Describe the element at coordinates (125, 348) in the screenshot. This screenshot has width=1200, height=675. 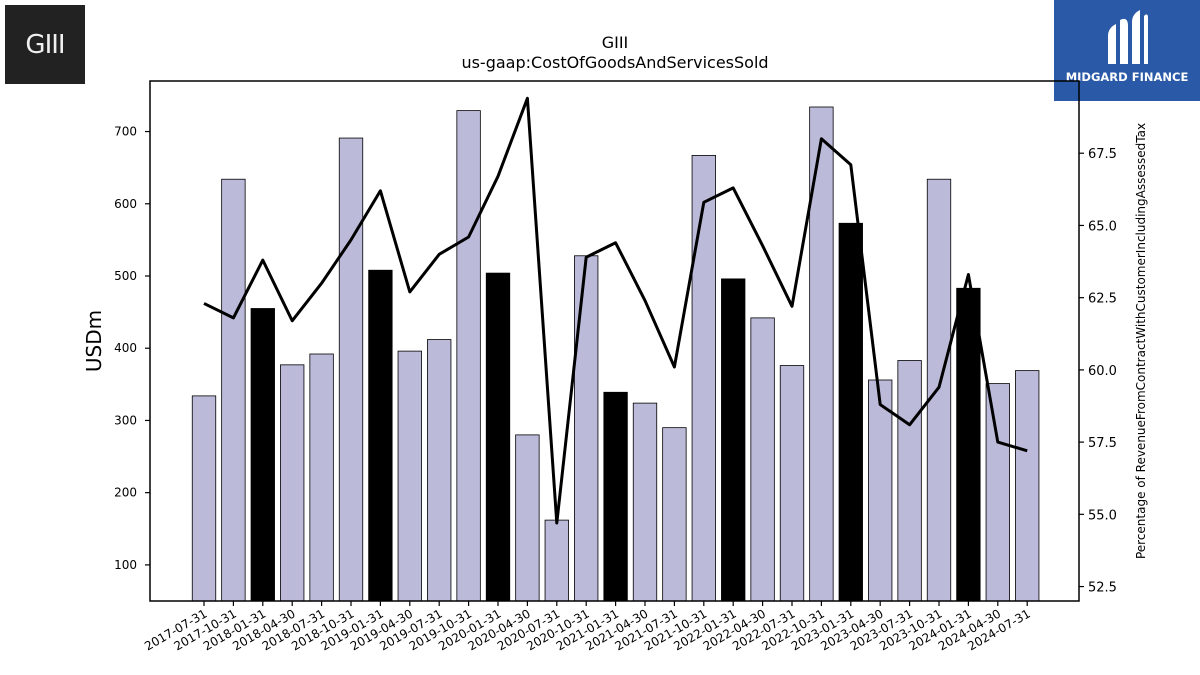
I see `y-tick-label: 400` at that location.